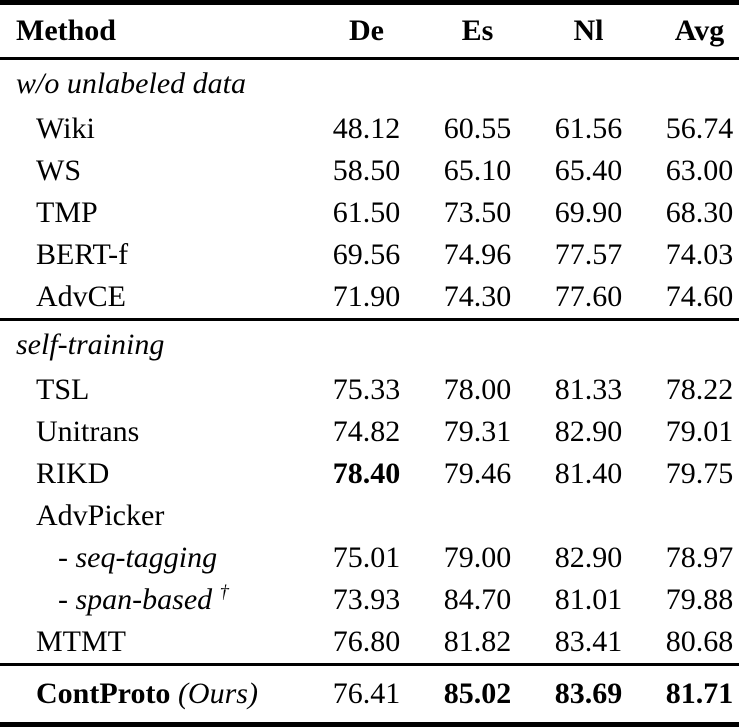 The height and width of the screenshot is (727, 739). I want to click on column-header-method: Method, so click(155, 31).